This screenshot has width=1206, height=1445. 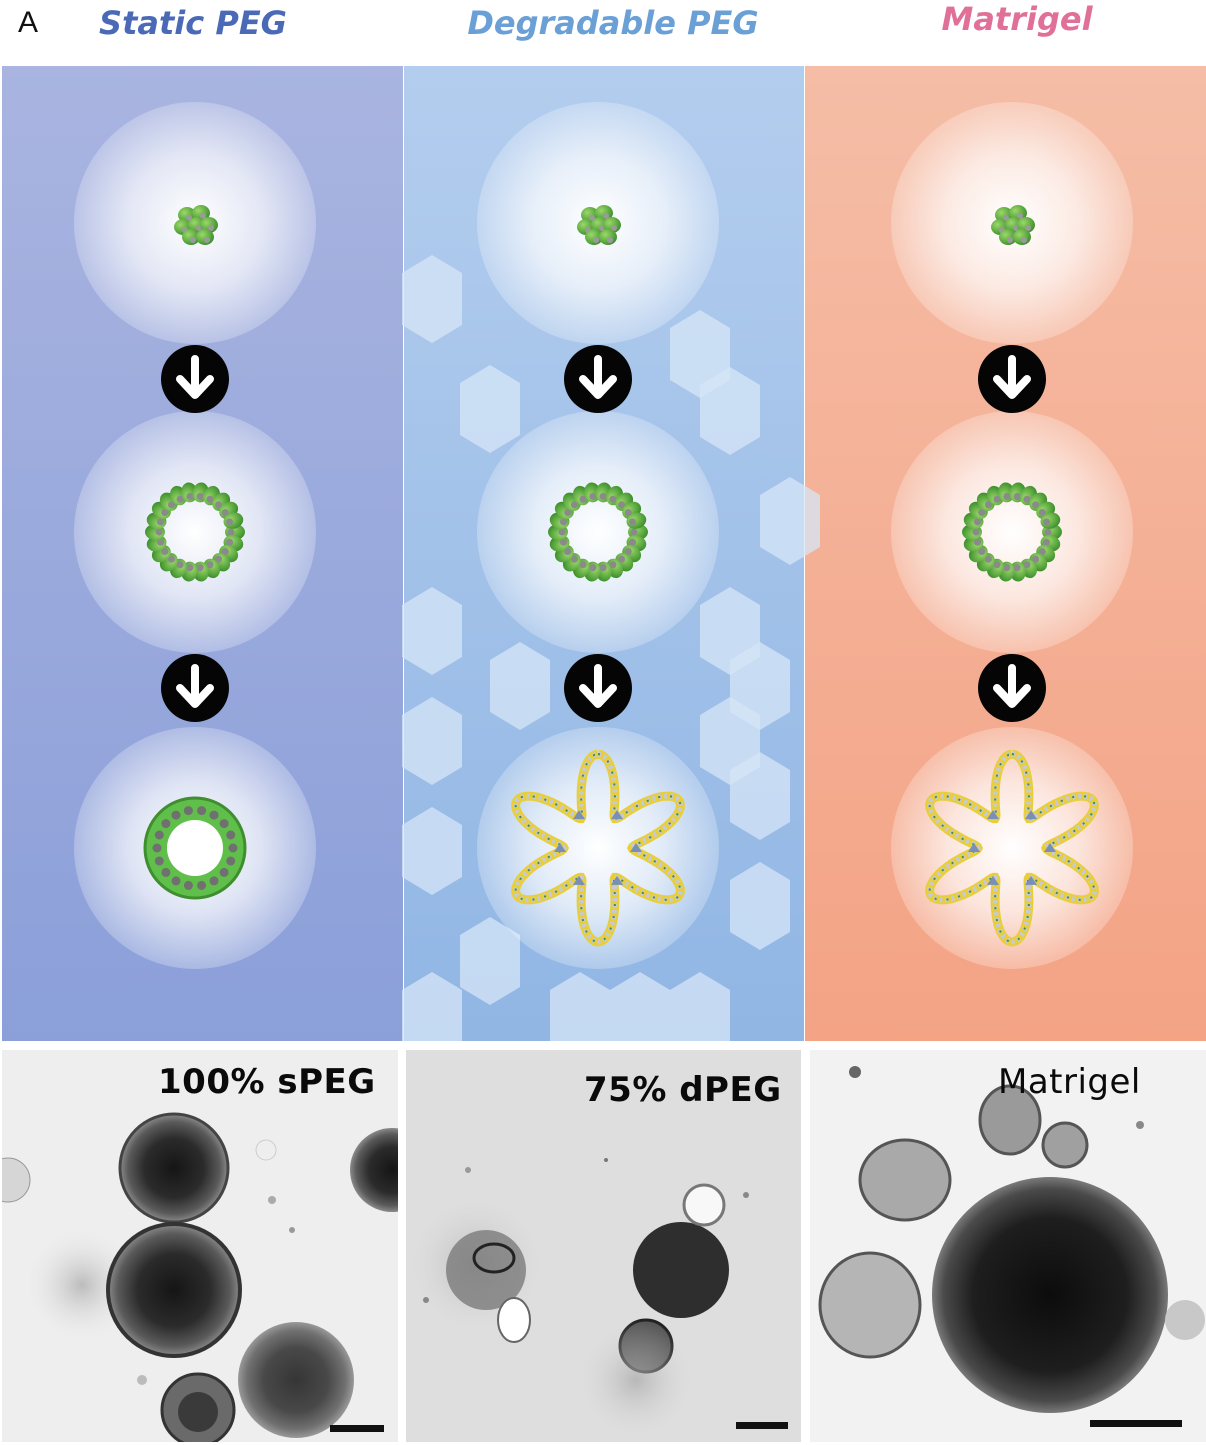 What do you see at coordinates (603, 1246) in the screenshot?
I see `micrograph-dpeg: 75% dPEG` at bounding box center [603, 1246].